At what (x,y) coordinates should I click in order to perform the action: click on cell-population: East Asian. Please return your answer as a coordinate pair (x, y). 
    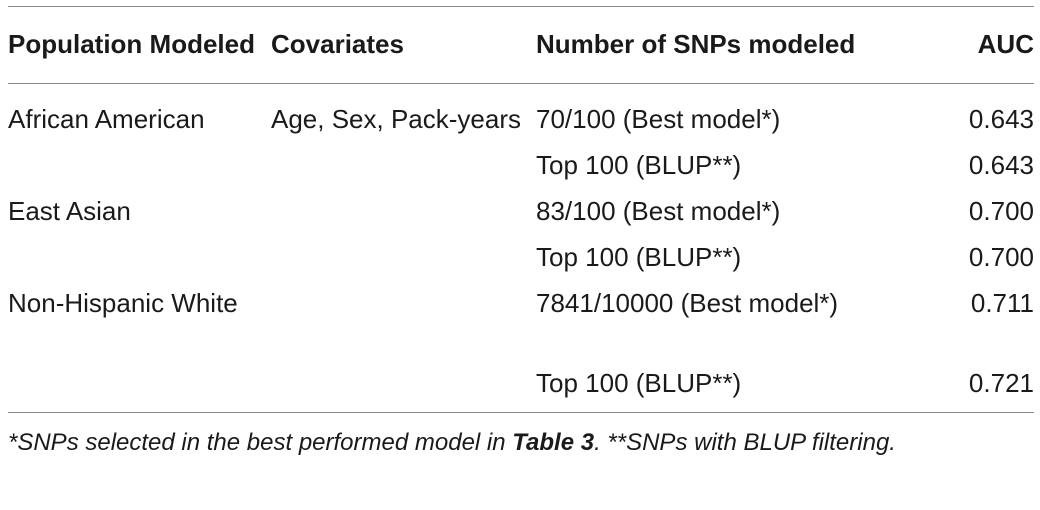
    Looking at the image, I should click on (69, 211).